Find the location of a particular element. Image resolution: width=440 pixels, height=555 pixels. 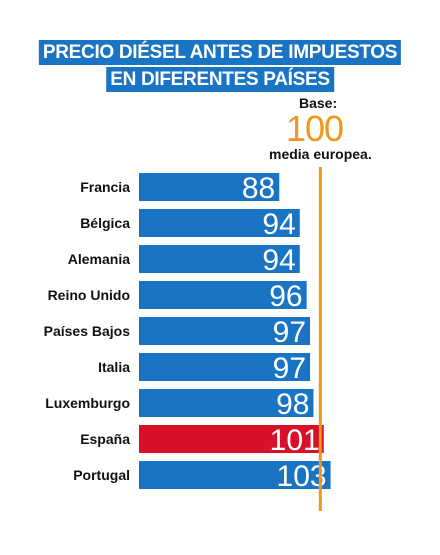

category-label: Francia is located at coordinates (105, 187).